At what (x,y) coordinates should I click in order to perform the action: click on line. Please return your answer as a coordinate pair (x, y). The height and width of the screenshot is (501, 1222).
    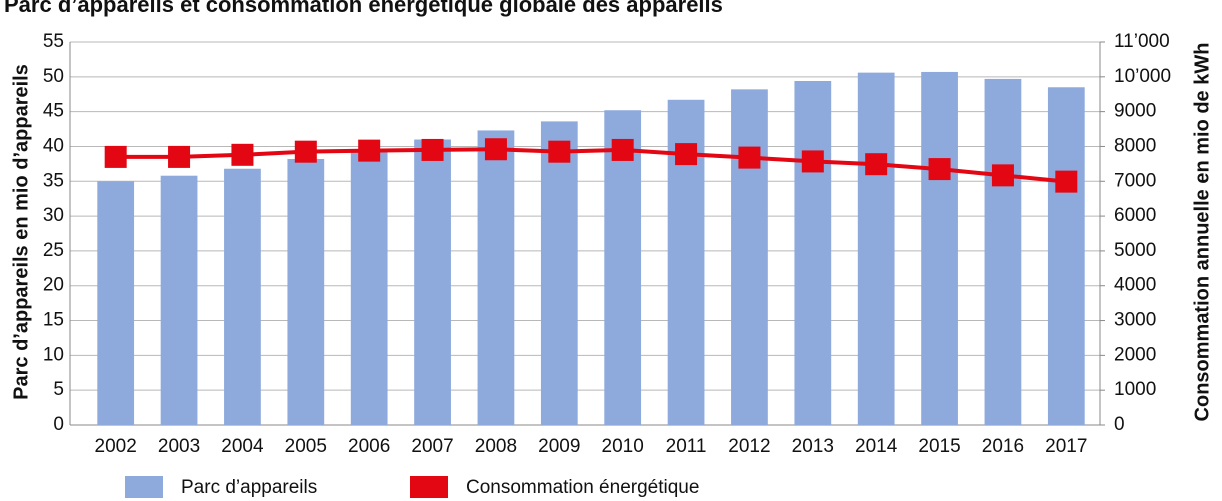
    Looking at the image, I should click on (591, 165).